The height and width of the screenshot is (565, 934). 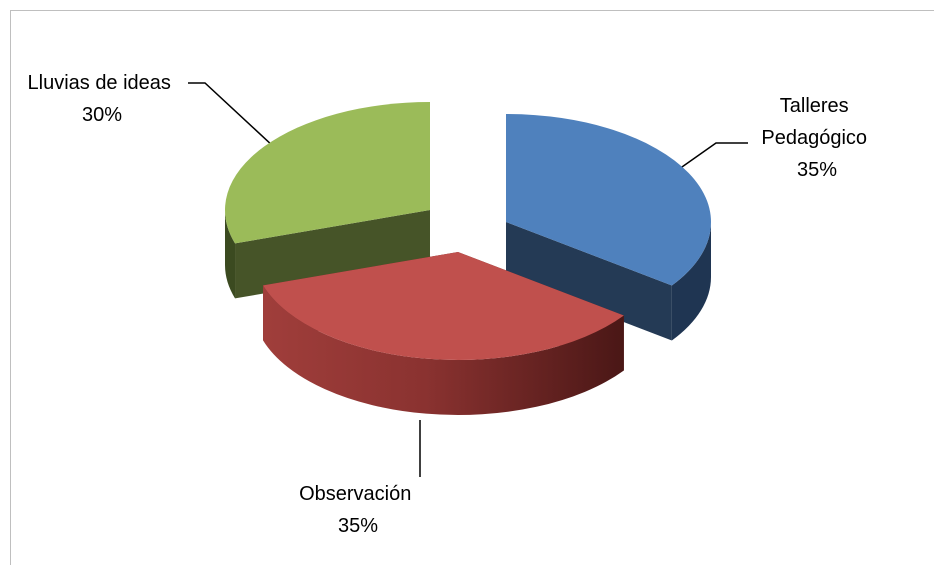 What do you see at coordinates (816, 138) in the screenshot?
I see `slice-label-talleres: Talleres Pedagógico 35%` at bounding box center [816, 138].